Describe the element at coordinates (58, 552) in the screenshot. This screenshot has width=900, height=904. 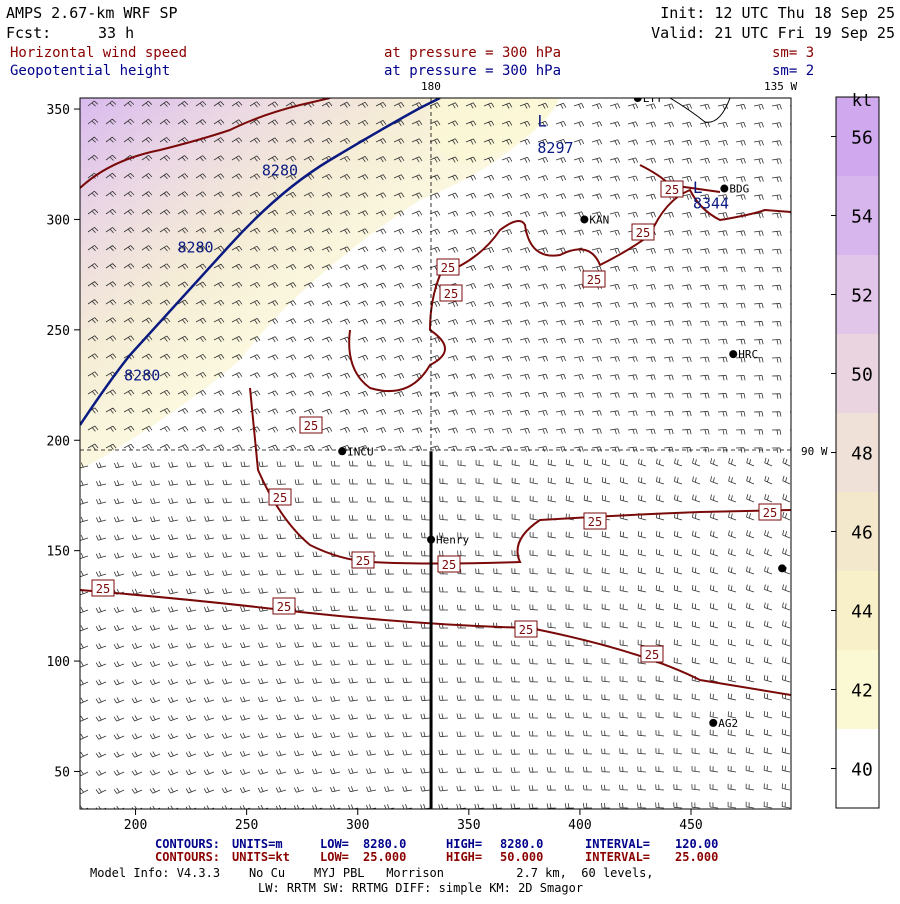
I see `y-tick-label: 150` at that location.